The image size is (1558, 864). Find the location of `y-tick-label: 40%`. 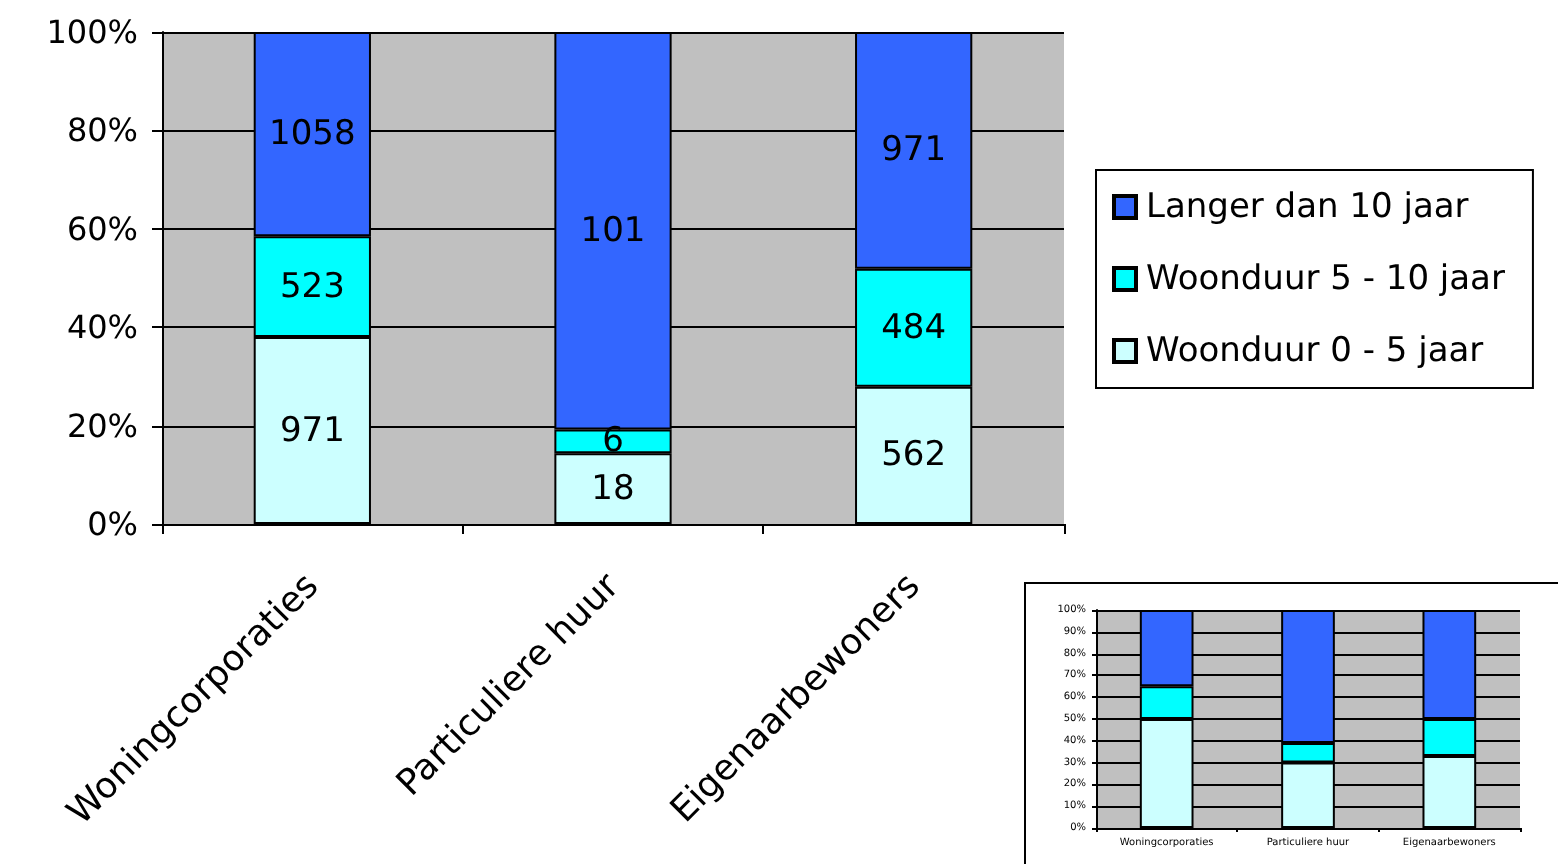

y-tick-label: 40% is located at coordinates (102, 327).